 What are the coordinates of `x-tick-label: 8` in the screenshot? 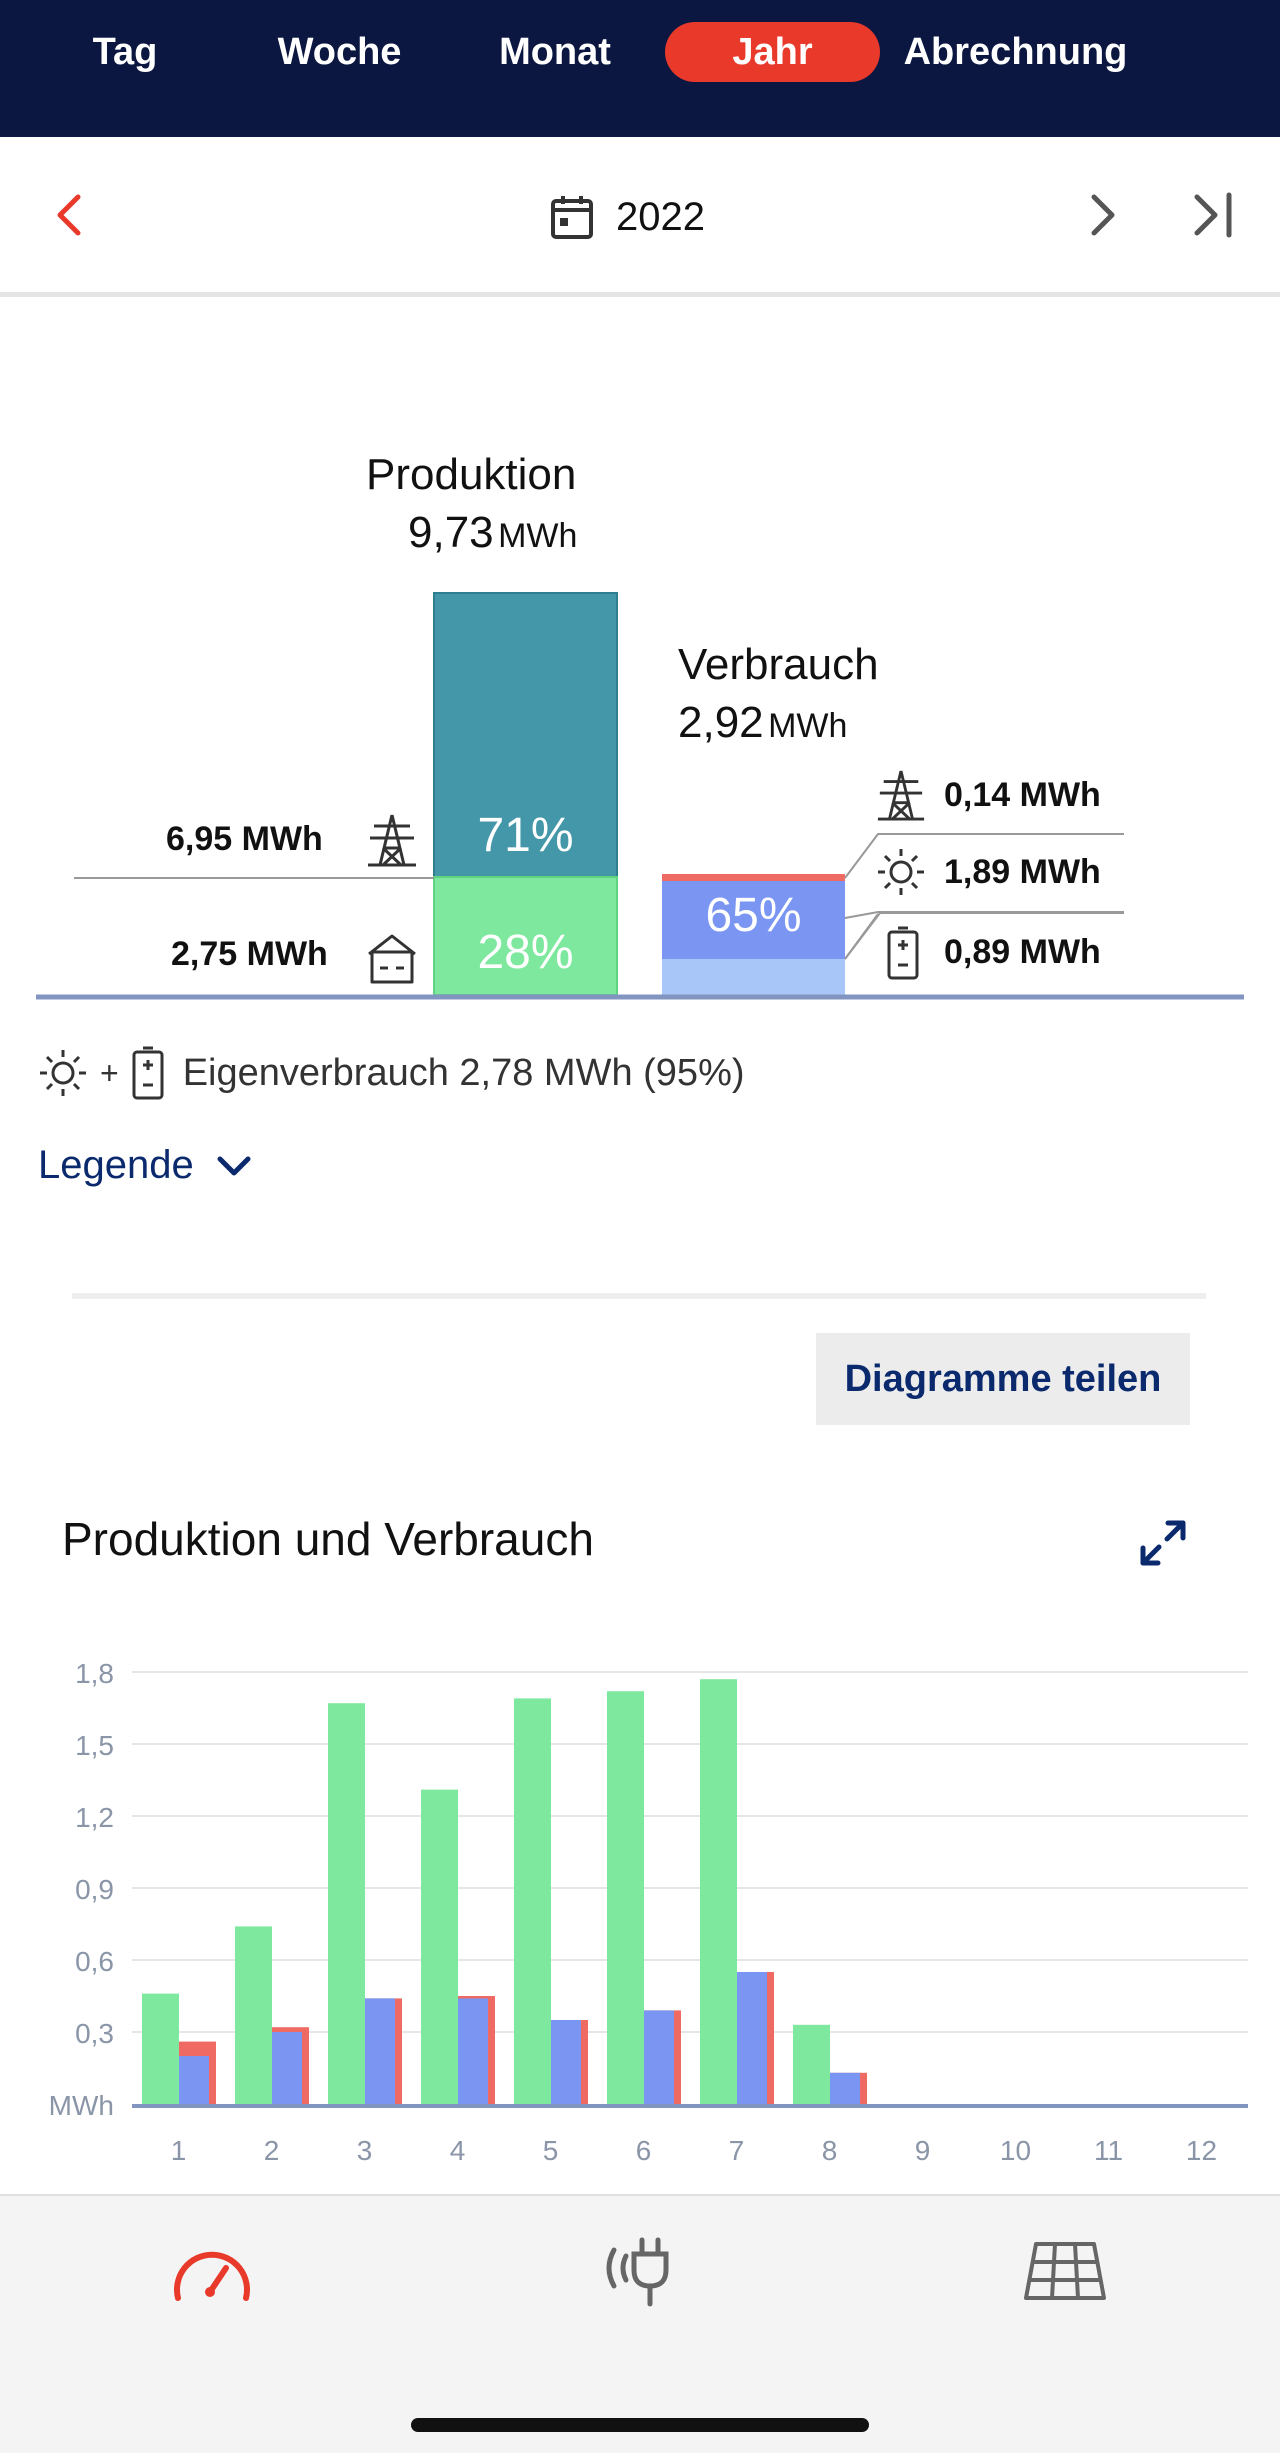 It's located at (830, 2150).